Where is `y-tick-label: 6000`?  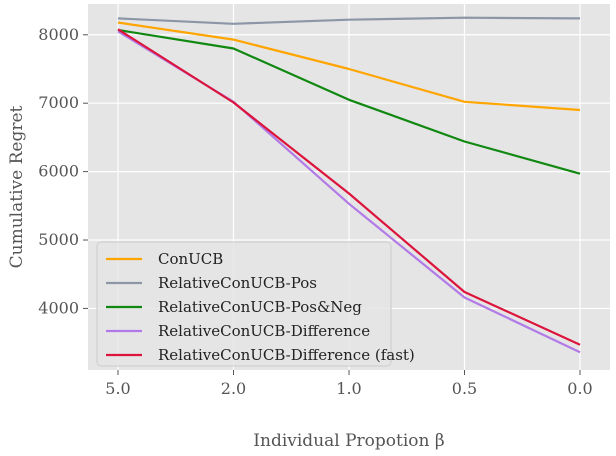
y-tick-label: 6000 is located at coordinates (58, 171).